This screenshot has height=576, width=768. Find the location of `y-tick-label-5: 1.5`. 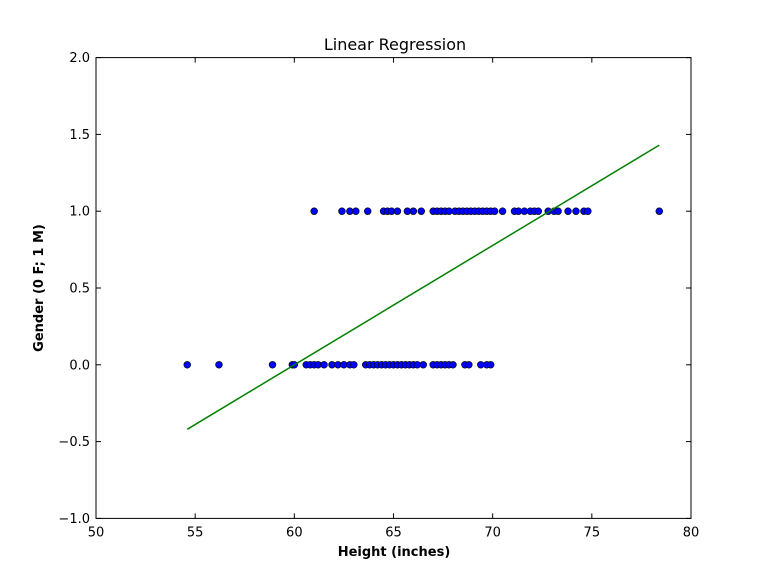

y-tick-label-5: 1.5 is located at coordinates (79, 135).